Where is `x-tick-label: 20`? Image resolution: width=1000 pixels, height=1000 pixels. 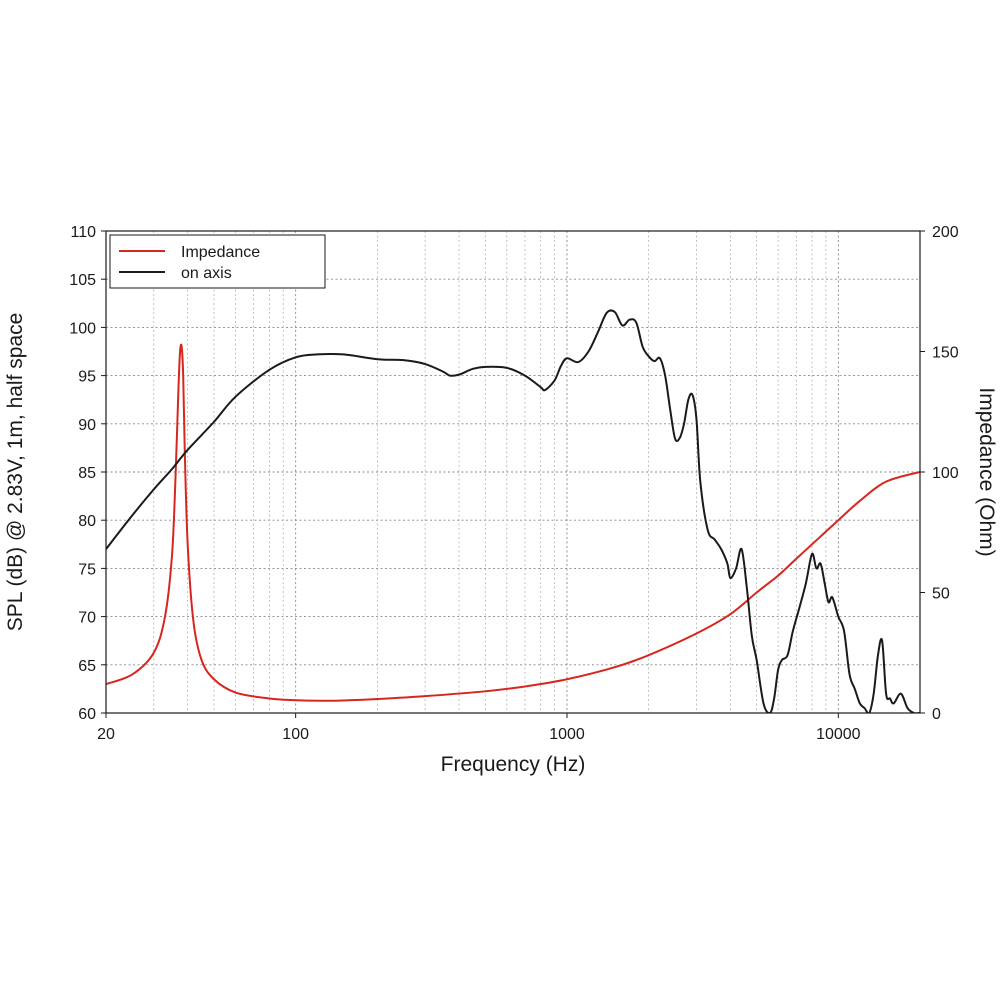
x-tick-label: 20 is located at coordinates (106, 734).